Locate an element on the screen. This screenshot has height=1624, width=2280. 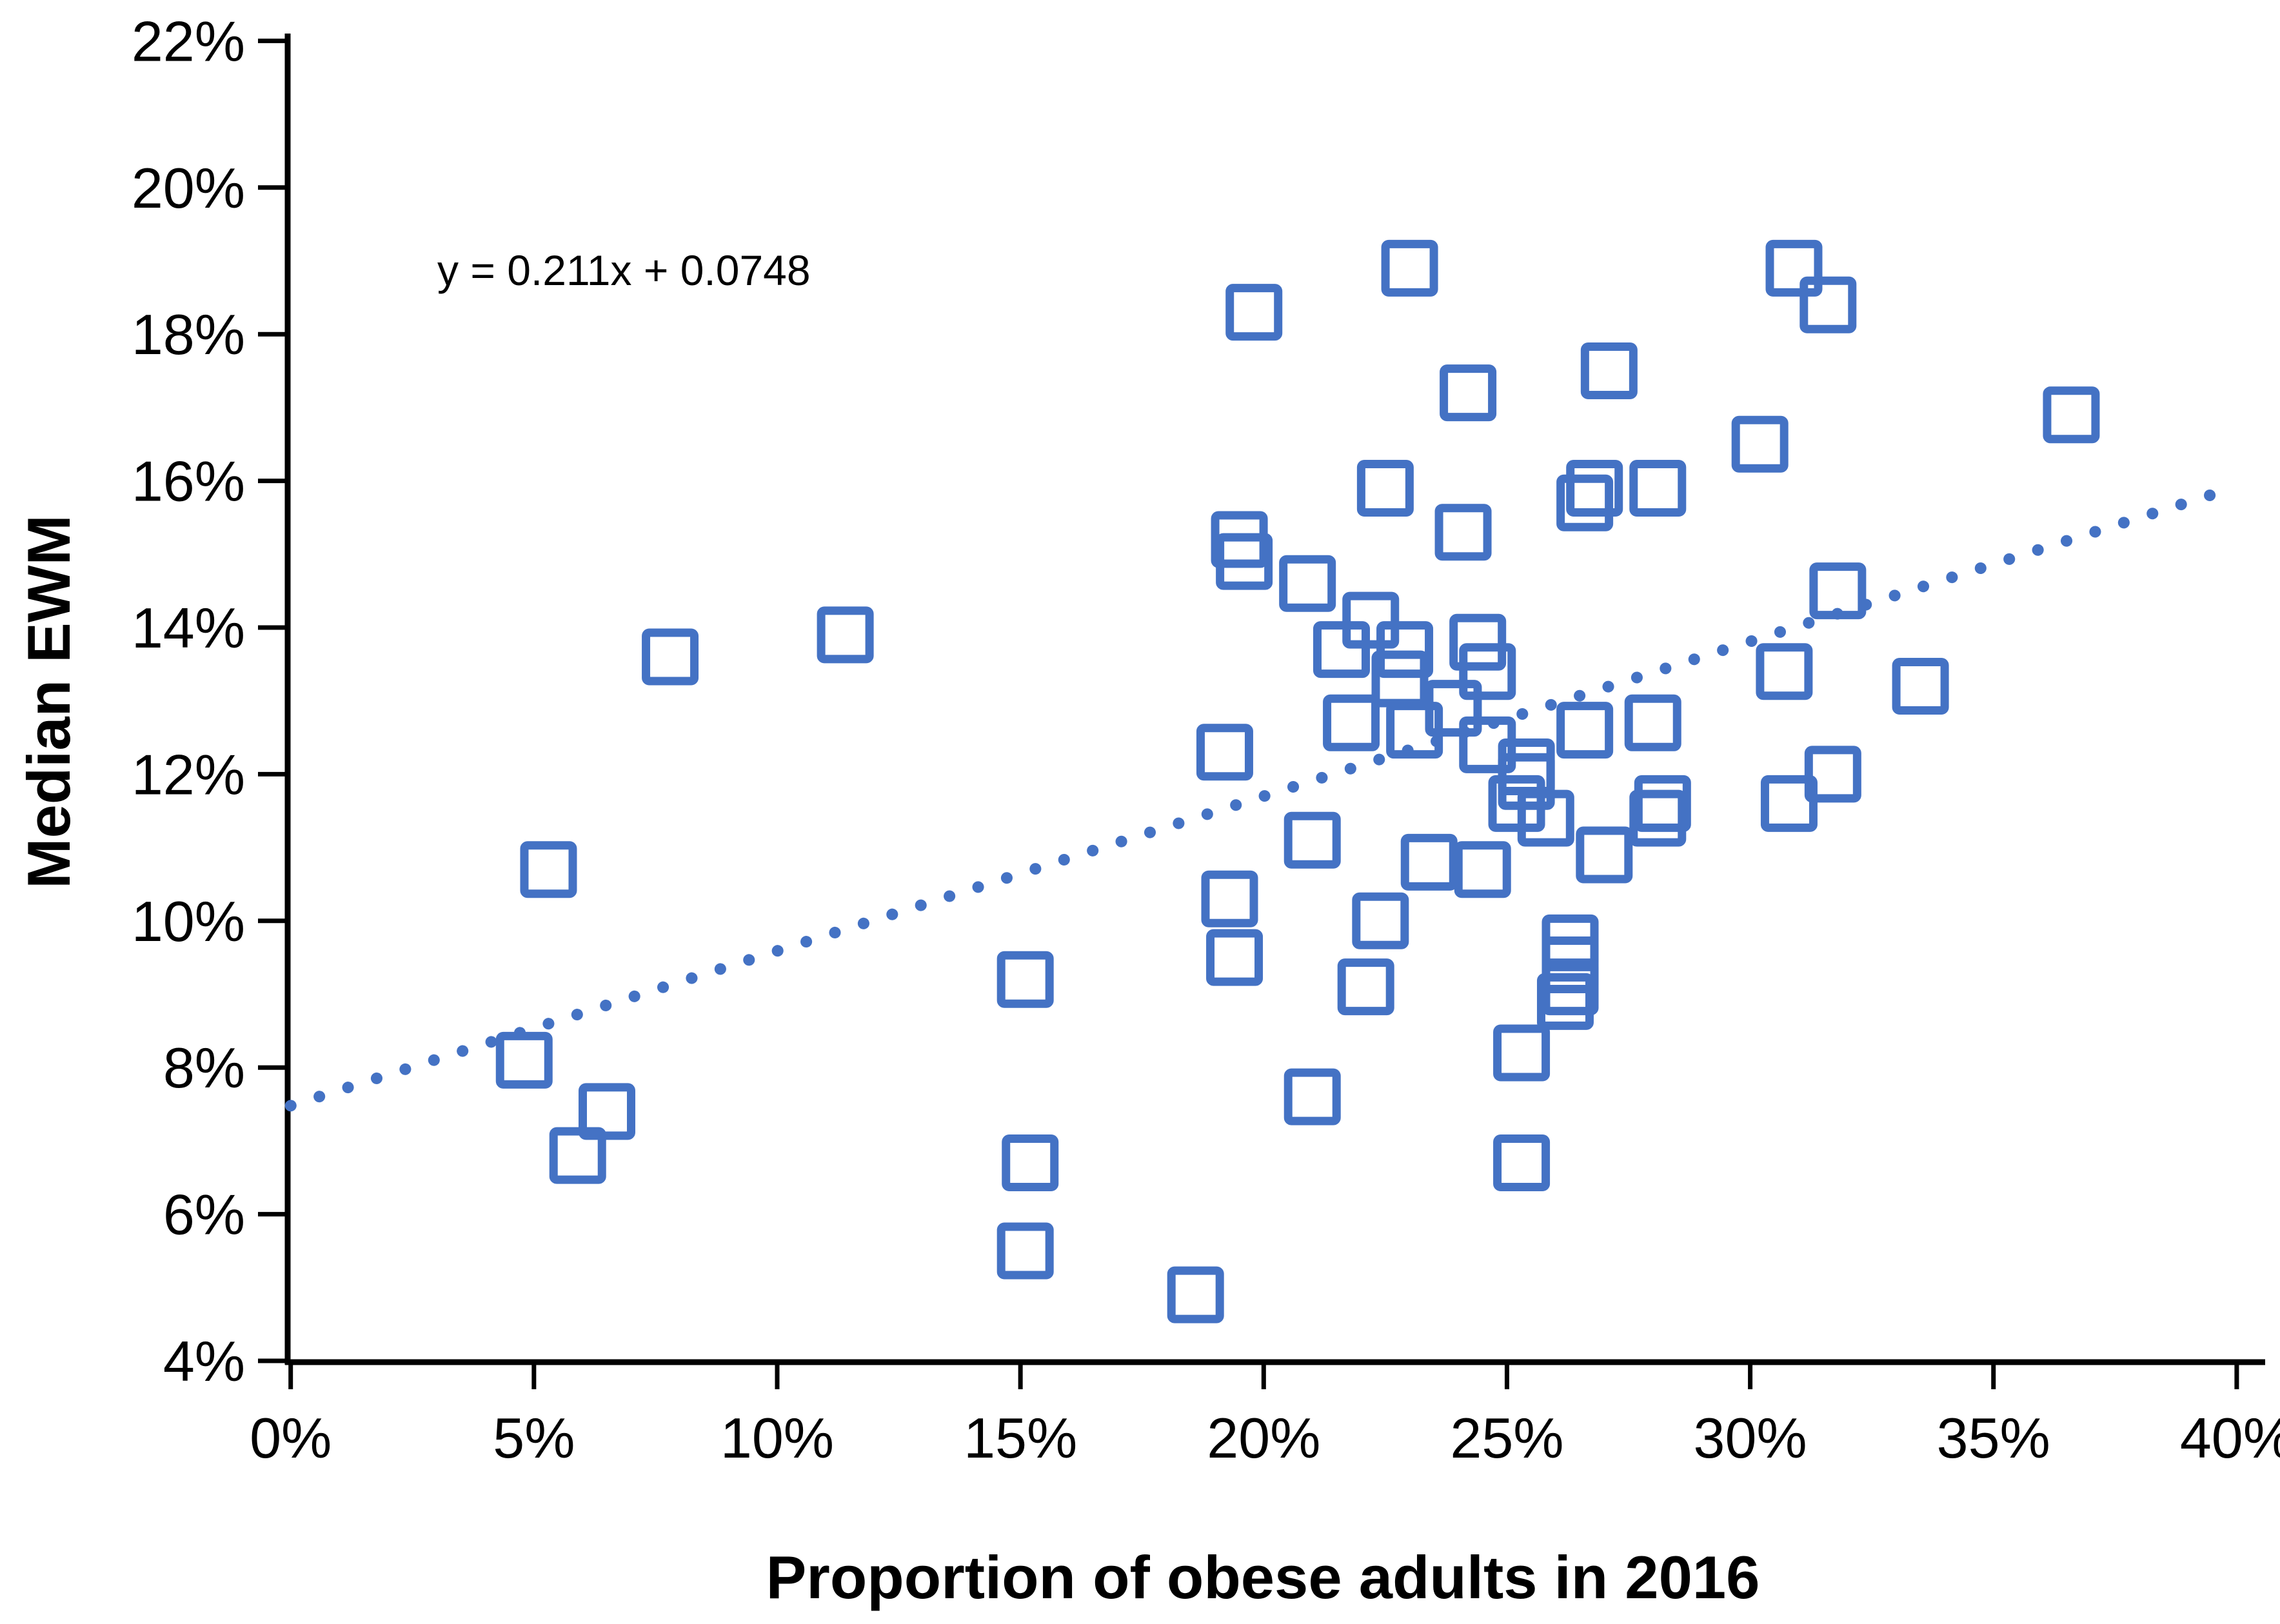
x-tick-label: 40% is located at coordinates (2230, 1438).